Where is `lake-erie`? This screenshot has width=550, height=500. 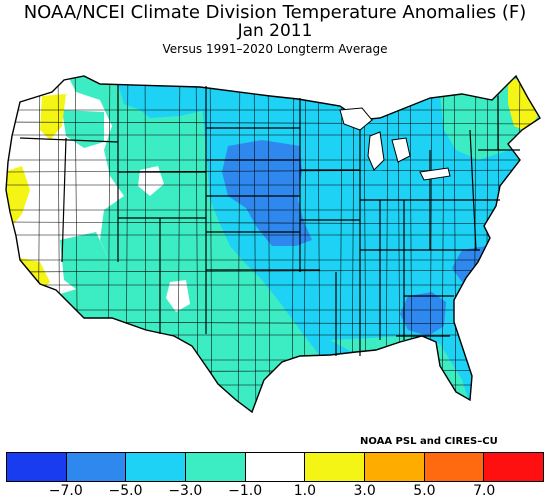
lake-erie is located at coordinates (435, 174).